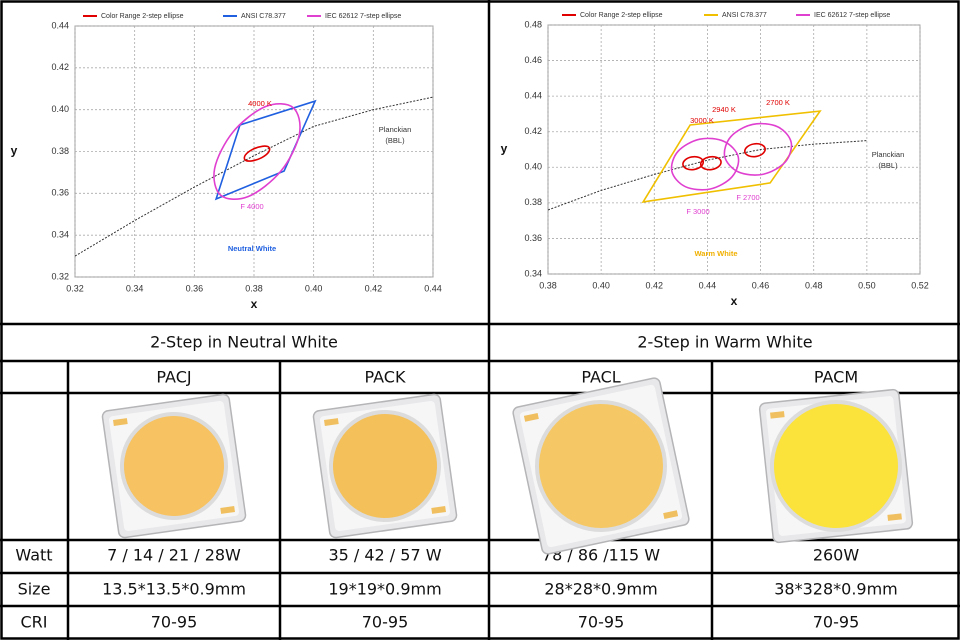  What do you see at coordinates (867, 285) in the screenshot?
I see `x-tick-label: 0.50` at bounding box center [867, 285].